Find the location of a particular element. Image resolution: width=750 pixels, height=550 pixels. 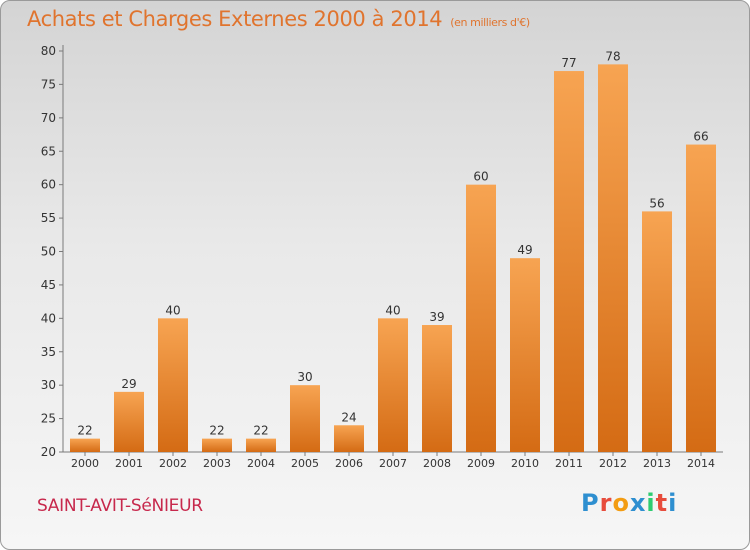

chart-title-text: Achats et Charges Externes 2000 à 2014 is located at coordinates (235, 19).